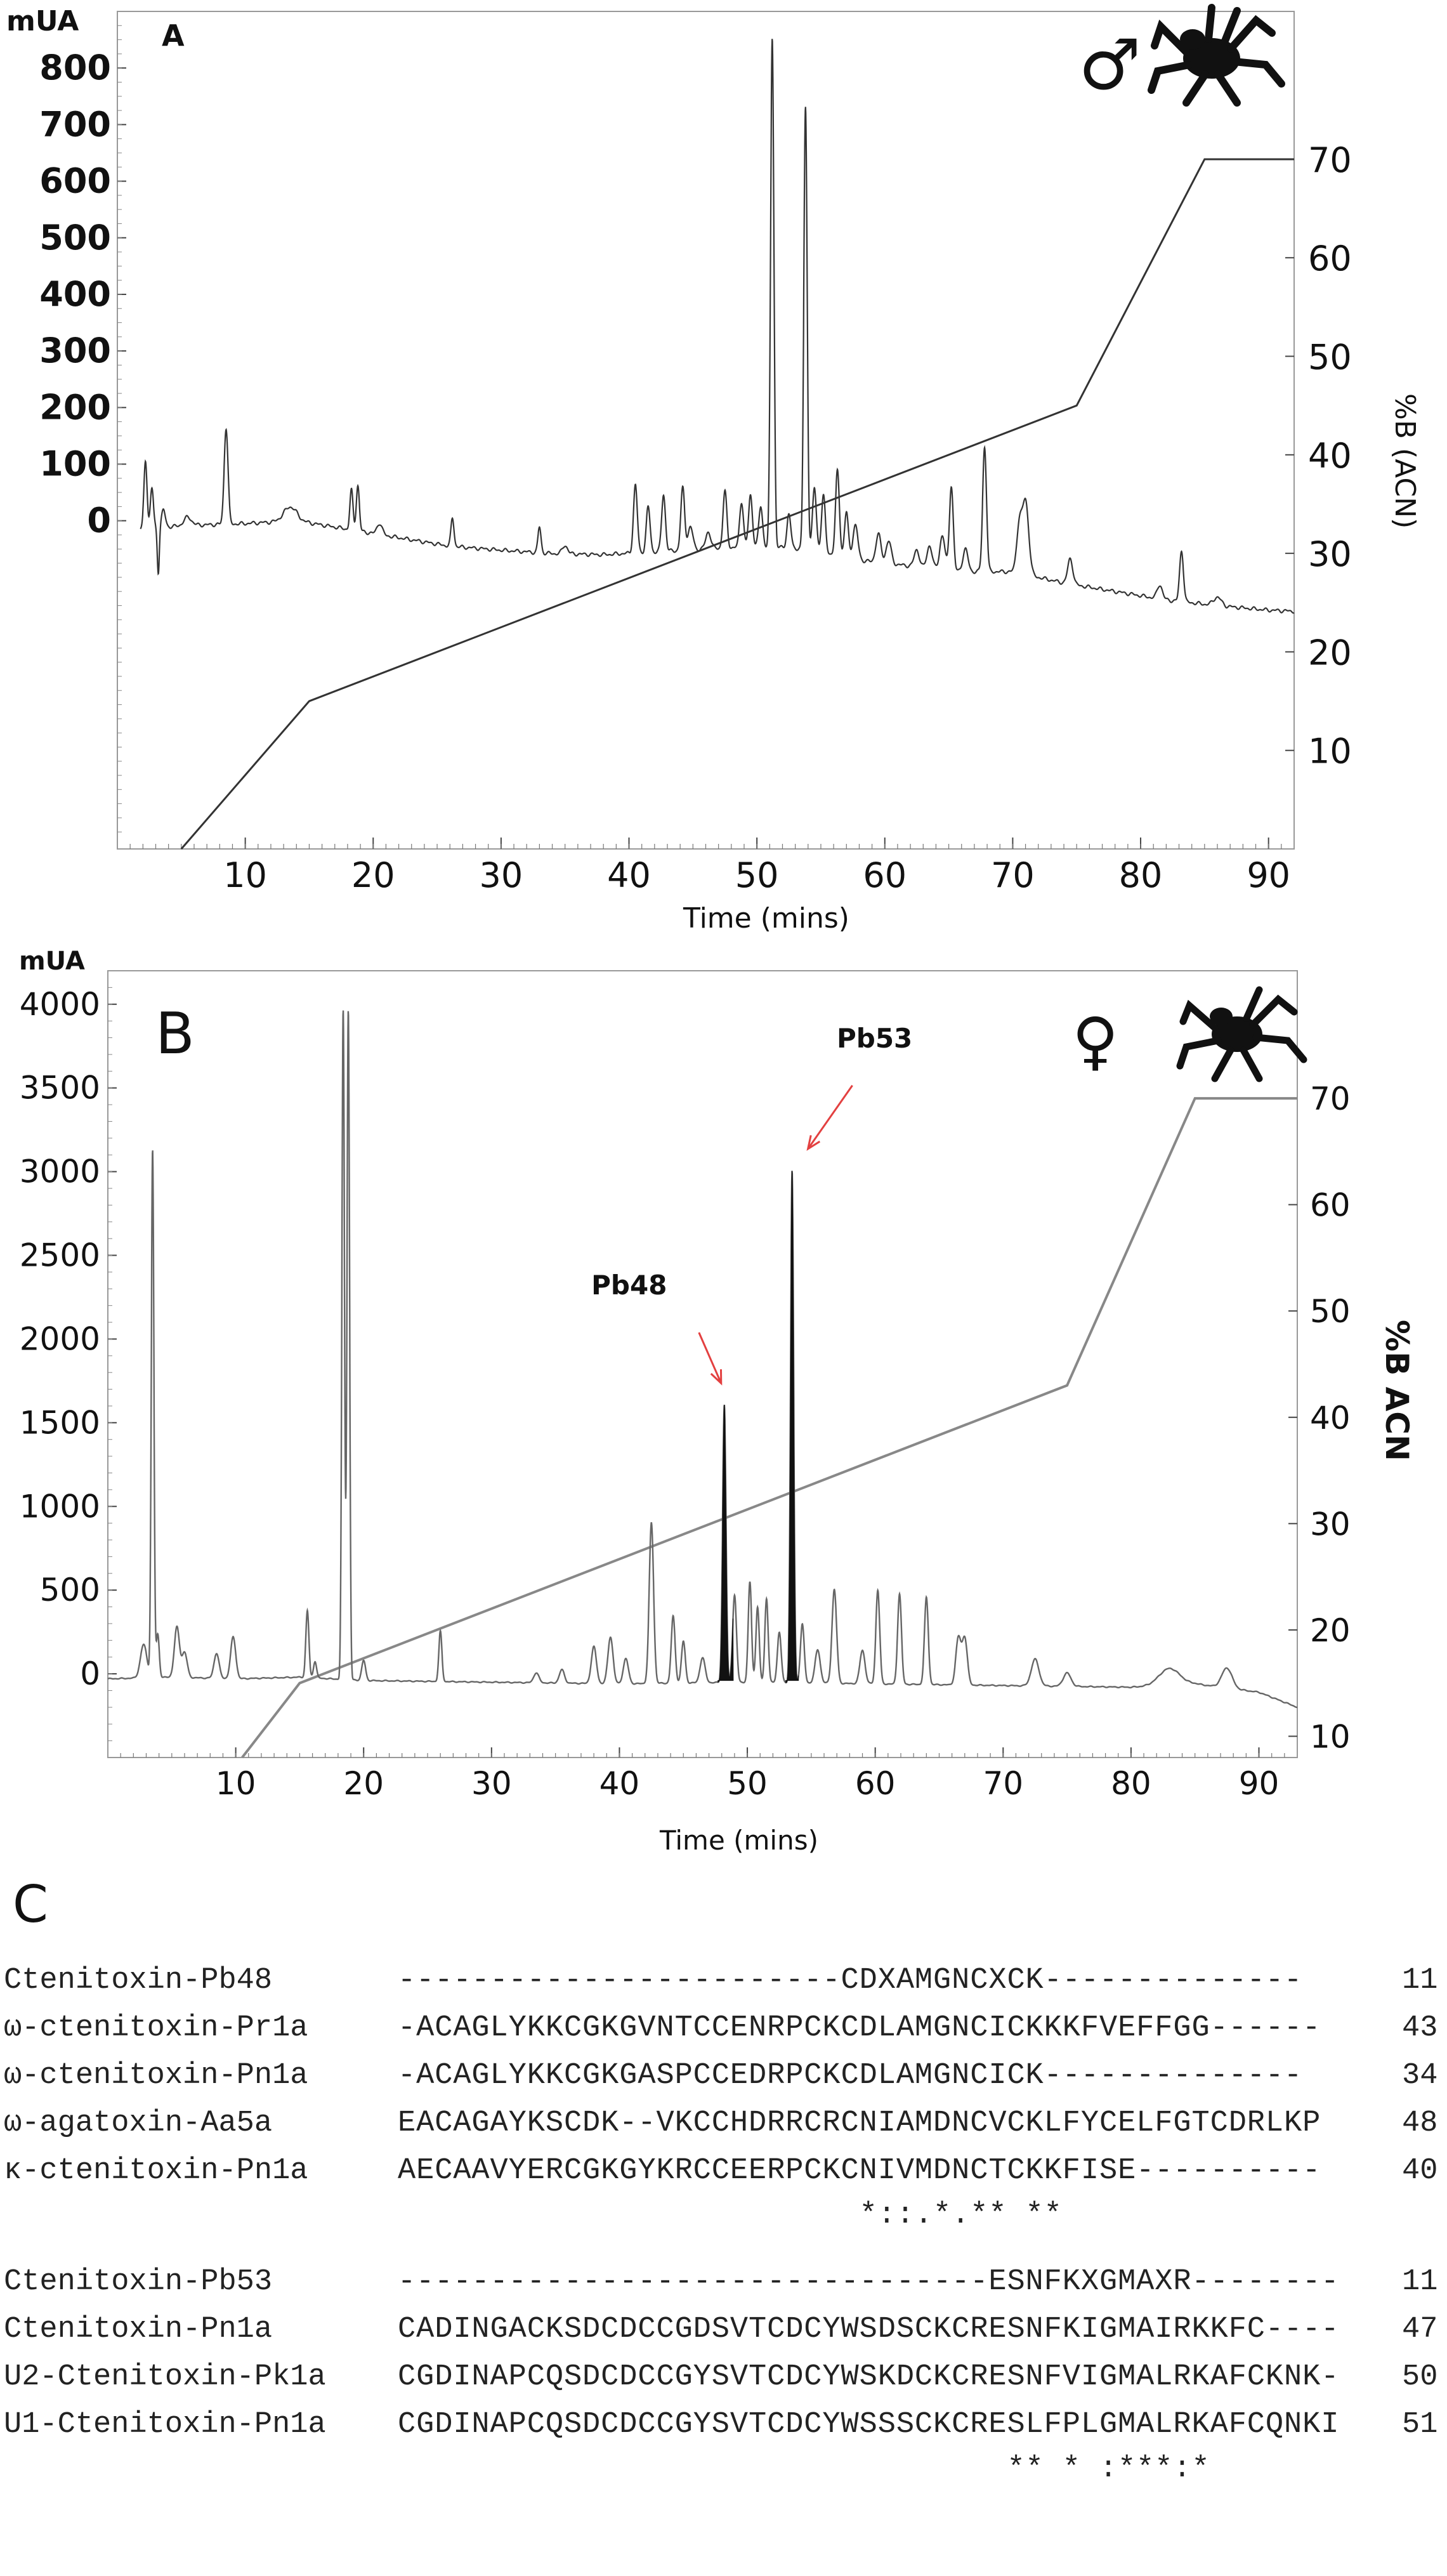  I want to click on x-tick-label-a: 90, so click(1268, 875).